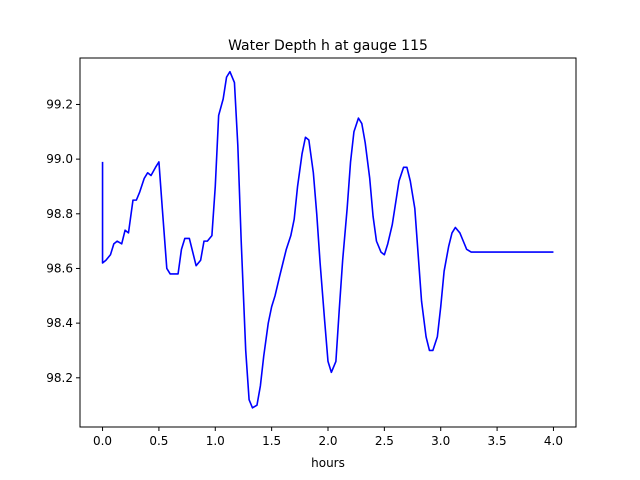 The width and height of the screenshot is (640, 480). I want to click on y-tick-label: 98.2, so click(59, 378).